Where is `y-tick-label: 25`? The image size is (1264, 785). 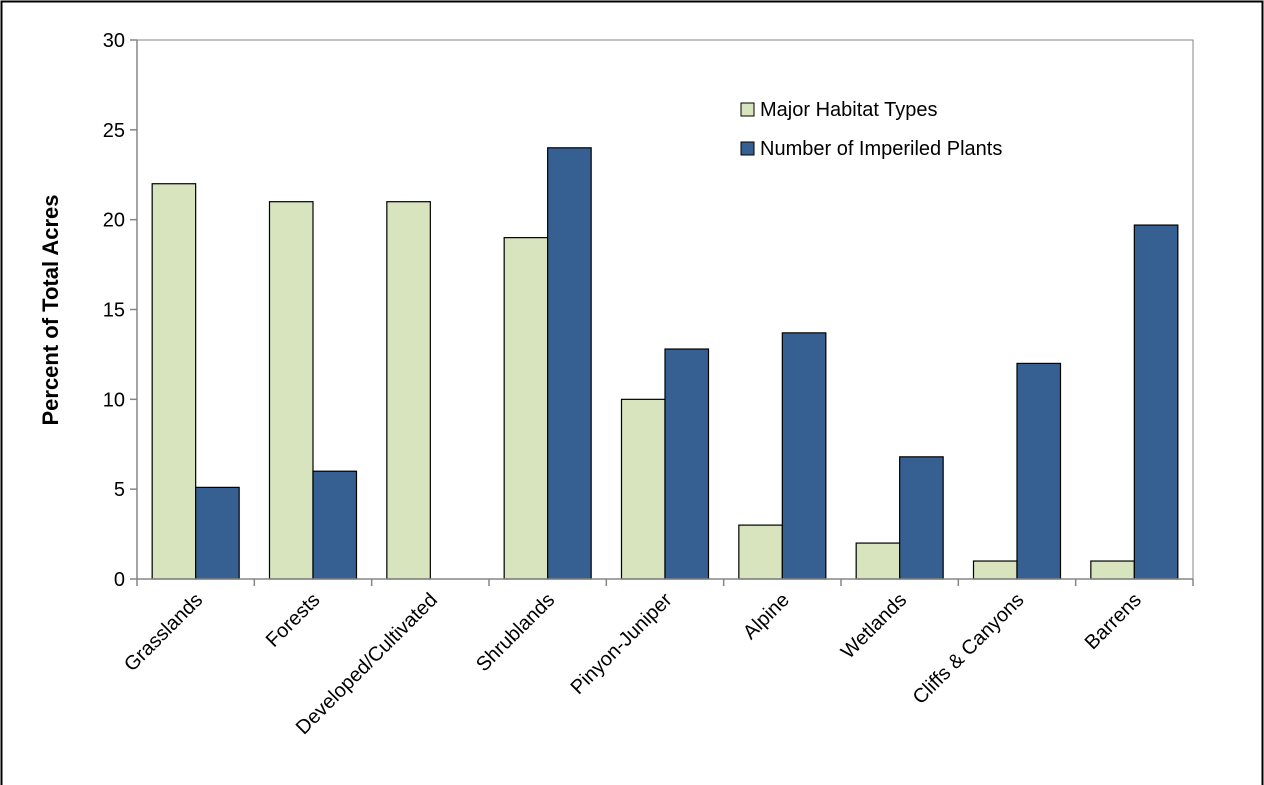 y-tick-label: 25 is located at coordinates (114, 131).